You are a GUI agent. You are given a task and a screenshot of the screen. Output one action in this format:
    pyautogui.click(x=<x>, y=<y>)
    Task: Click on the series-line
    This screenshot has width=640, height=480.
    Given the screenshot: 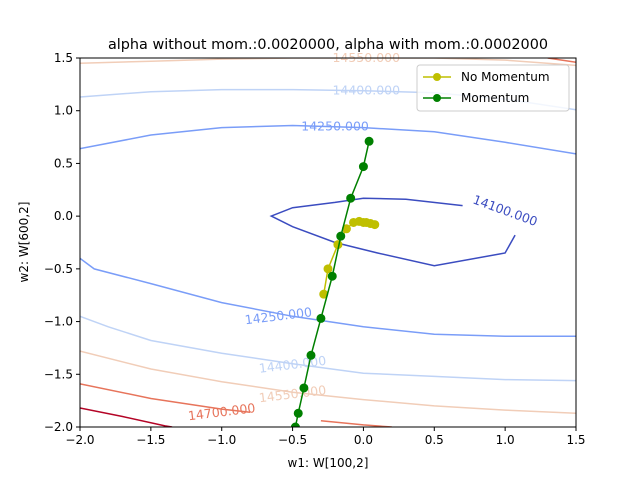 What is the action you would take?
    pyautogui.click(x=332, y=284)
    